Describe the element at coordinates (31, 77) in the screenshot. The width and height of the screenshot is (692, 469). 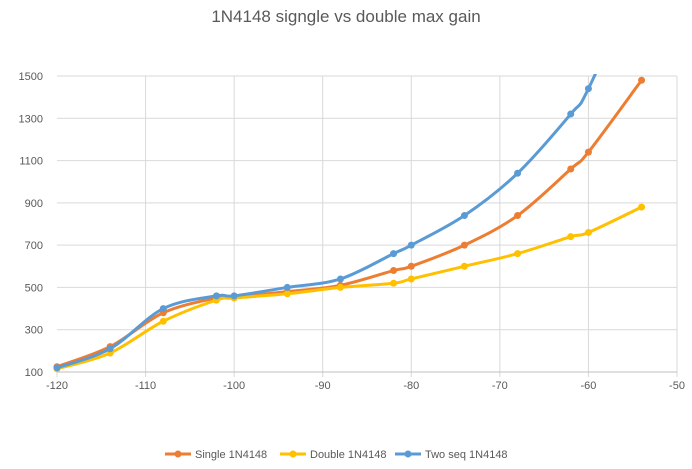
I see `y-tick-label: 1500` at that location.